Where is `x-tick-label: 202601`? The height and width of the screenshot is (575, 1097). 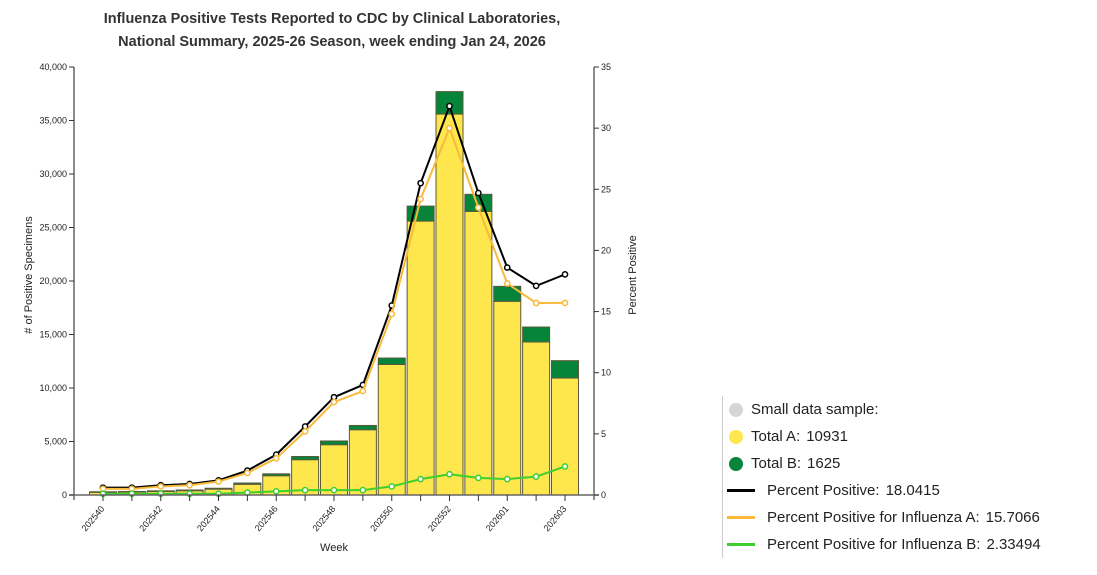
x-tick-label: 202601 is located at coordinates (497, 518).